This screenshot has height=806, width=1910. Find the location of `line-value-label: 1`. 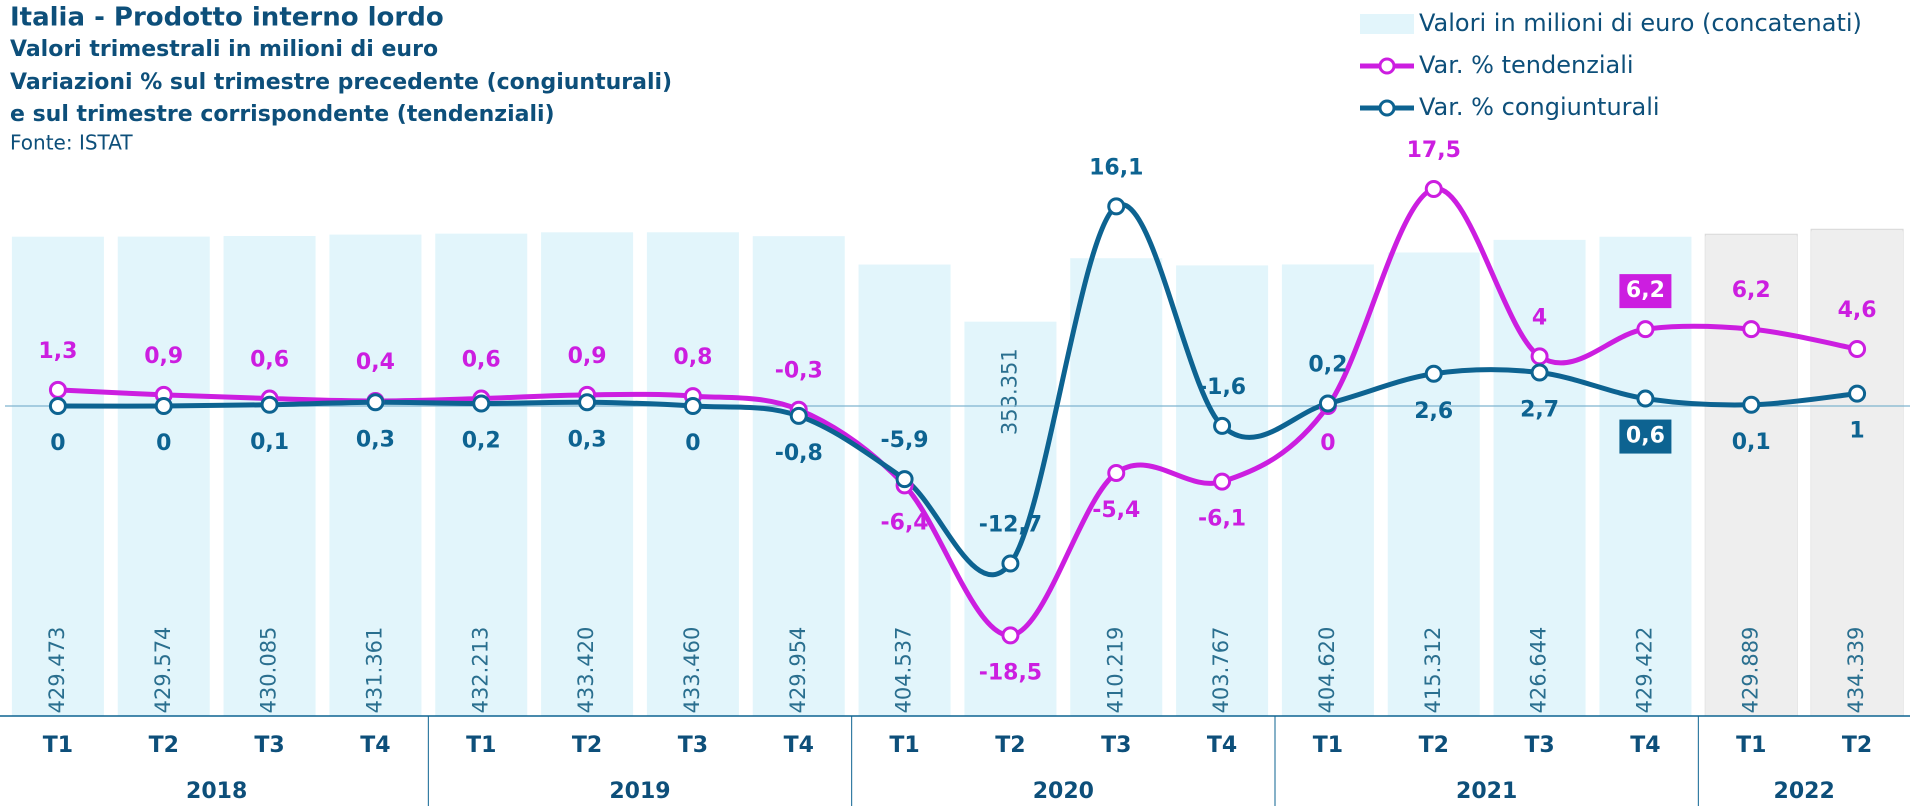

line-value-label: 1 is located at coordinates (1856, 431).